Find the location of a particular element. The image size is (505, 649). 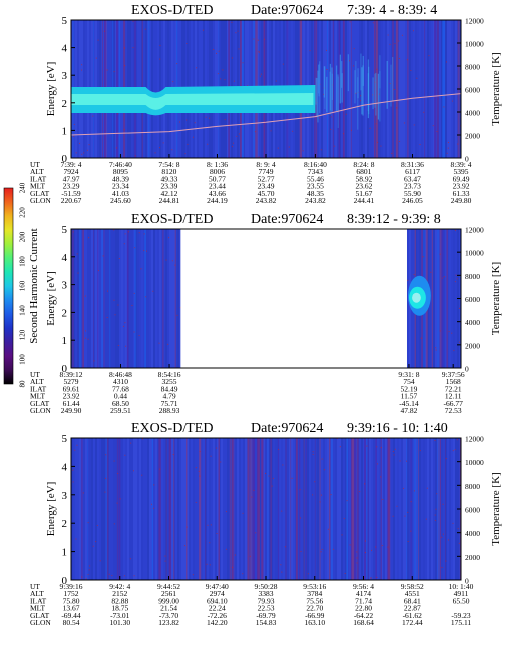

orbit-cell: 8006 is located at coordinates (217, 171).